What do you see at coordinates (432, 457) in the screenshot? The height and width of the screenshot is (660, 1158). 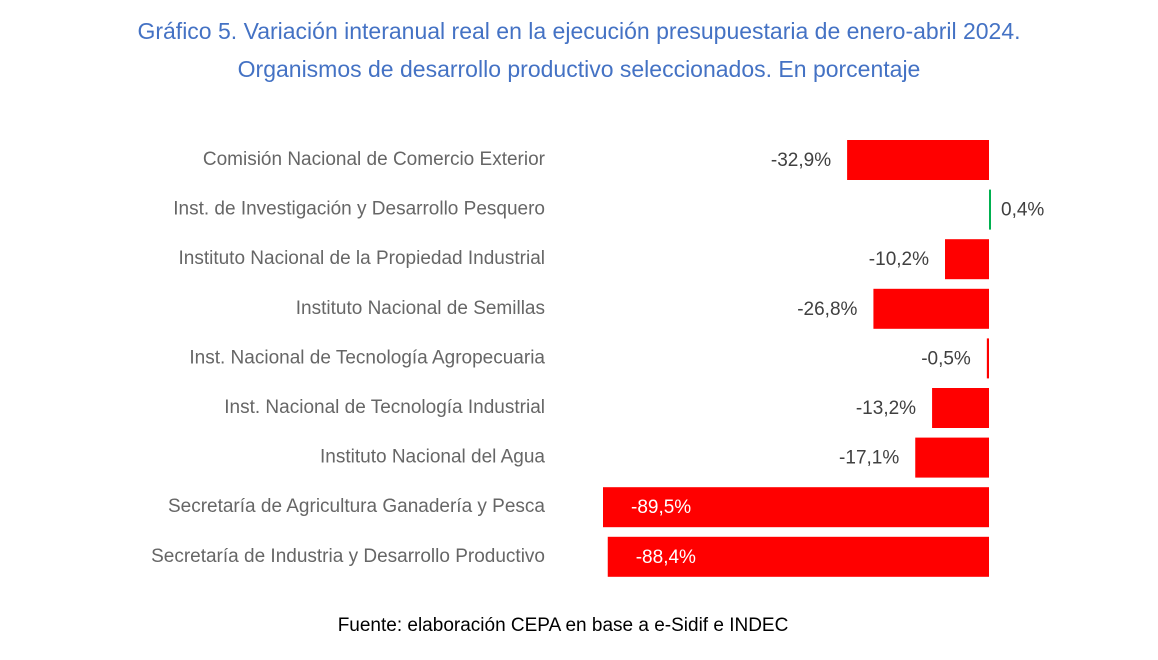 I see `category-label: Instituto Nacional del Agua` at bounding box center [432, 457].